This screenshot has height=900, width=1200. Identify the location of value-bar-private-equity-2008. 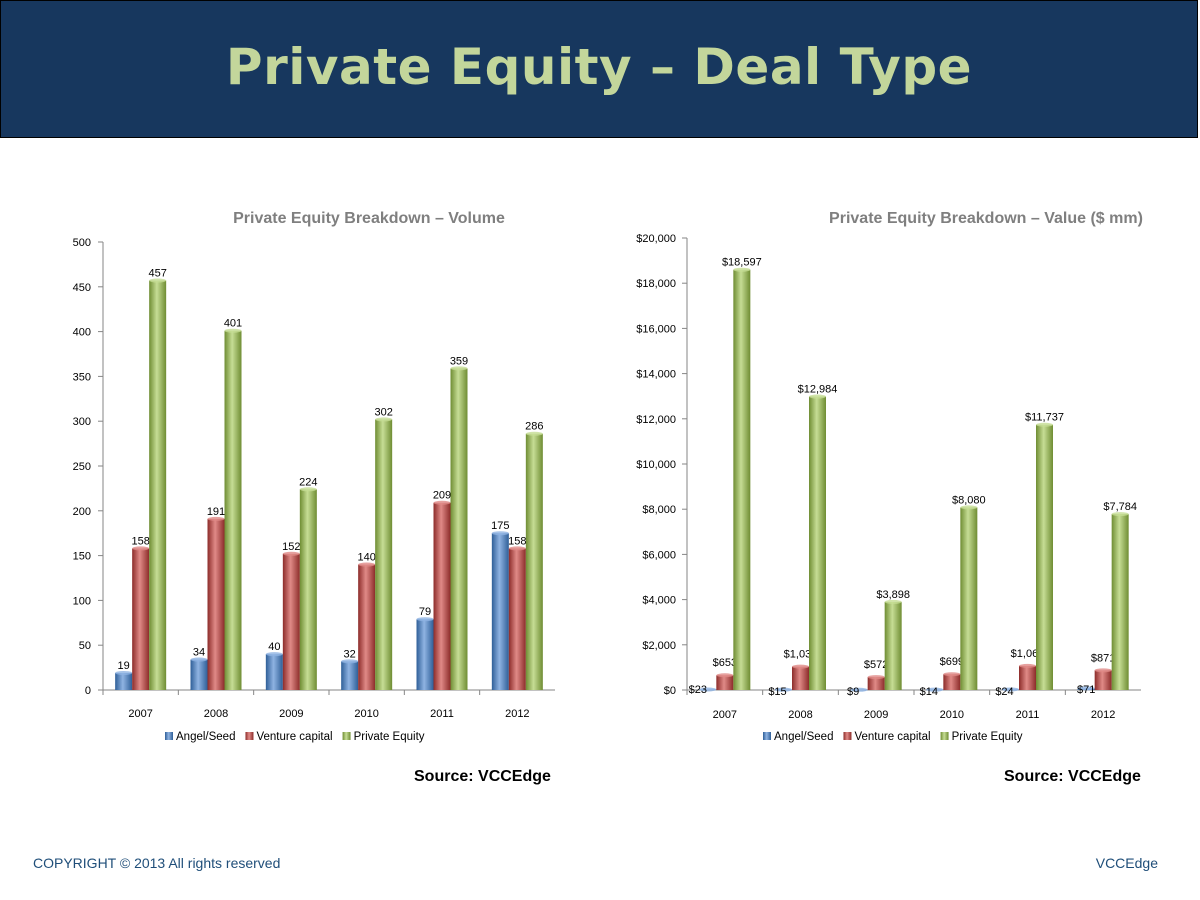
(817, 543).